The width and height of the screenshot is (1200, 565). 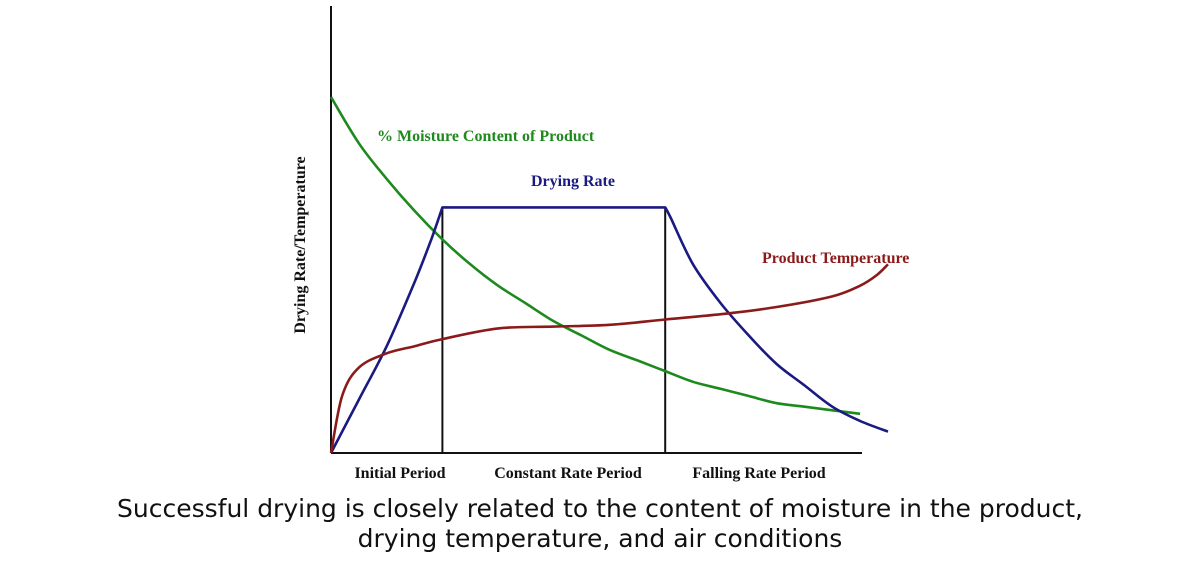 What do you see at coordinates (399, 473) in the screenshot?
I see `period-label-initial-period: Initial Period` at bounding box center [399, 473].